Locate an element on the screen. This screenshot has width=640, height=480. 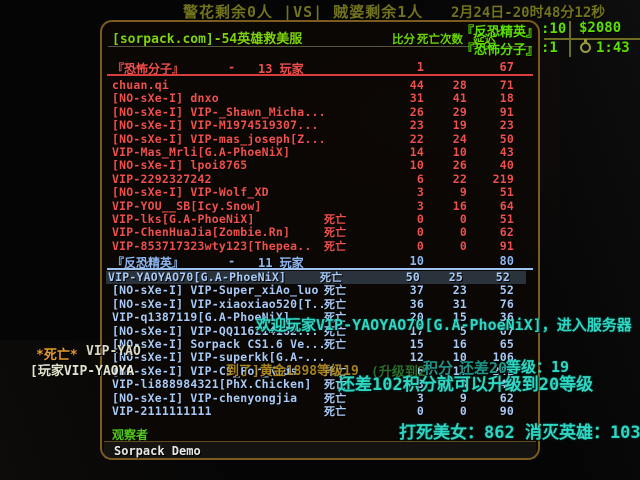
player-name: [NO-sXe-I] lpoi8765 is located at coordinates (180, 166).